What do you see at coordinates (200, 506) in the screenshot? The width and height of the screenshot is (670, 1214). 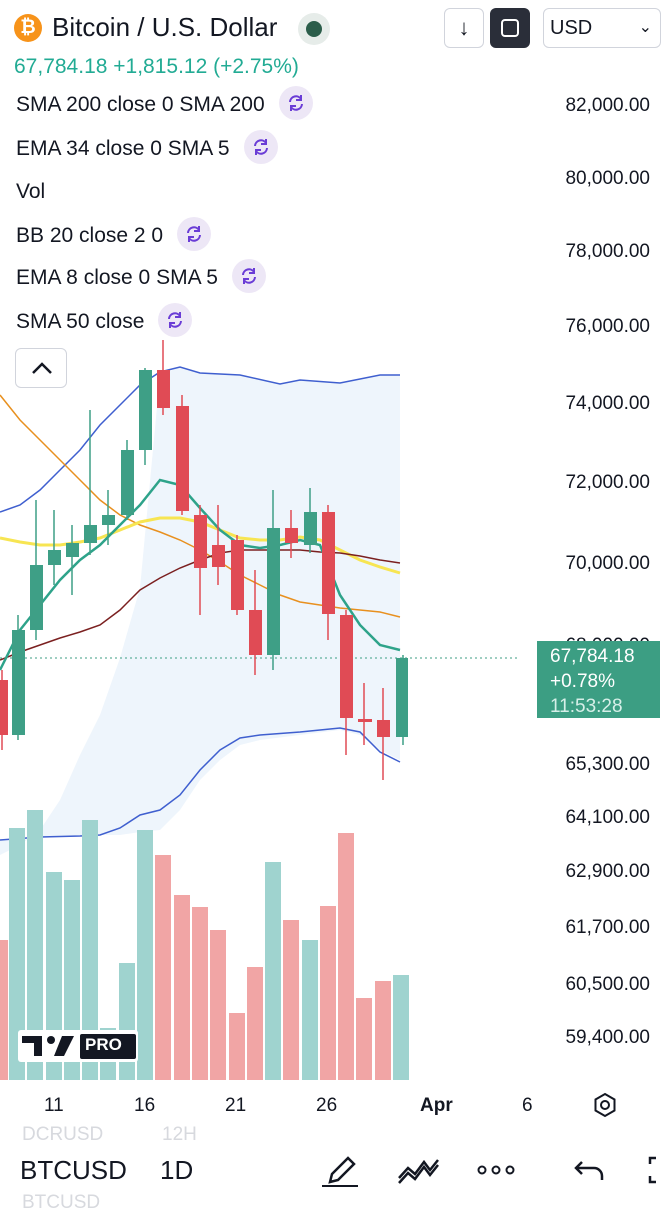 I see `orange-ma-line` at bounding box center [200, 506].